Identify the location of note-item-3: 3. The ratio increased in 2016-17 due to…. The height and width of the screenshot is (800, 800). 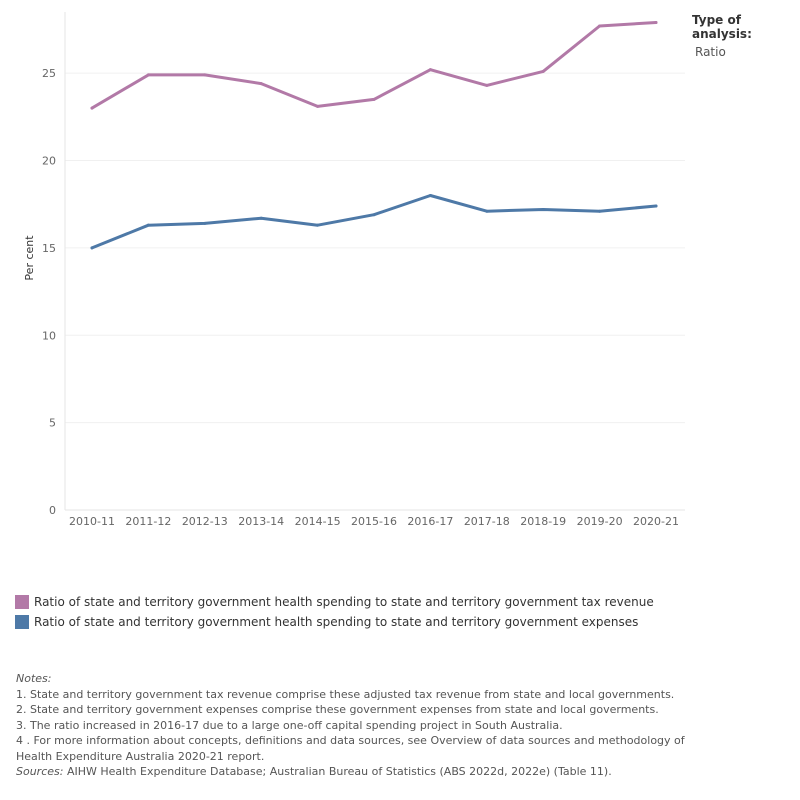
(289, 725).